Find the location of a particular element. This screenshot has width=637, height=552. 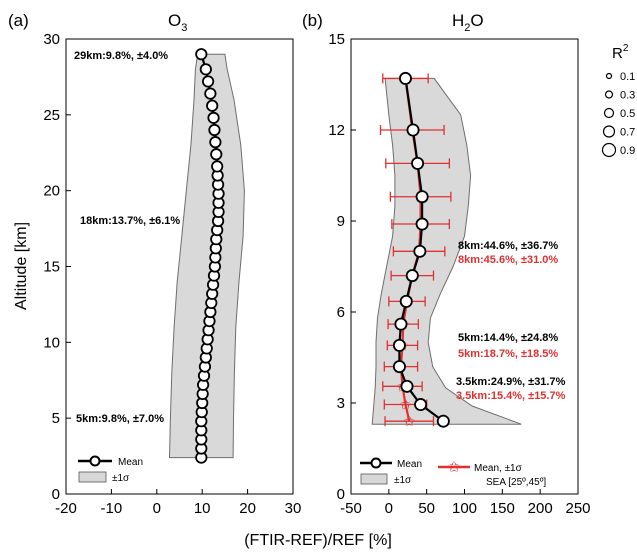

annotation-5km: 5km:9.8%, ±7.0% is located at coordinates (120, 419).